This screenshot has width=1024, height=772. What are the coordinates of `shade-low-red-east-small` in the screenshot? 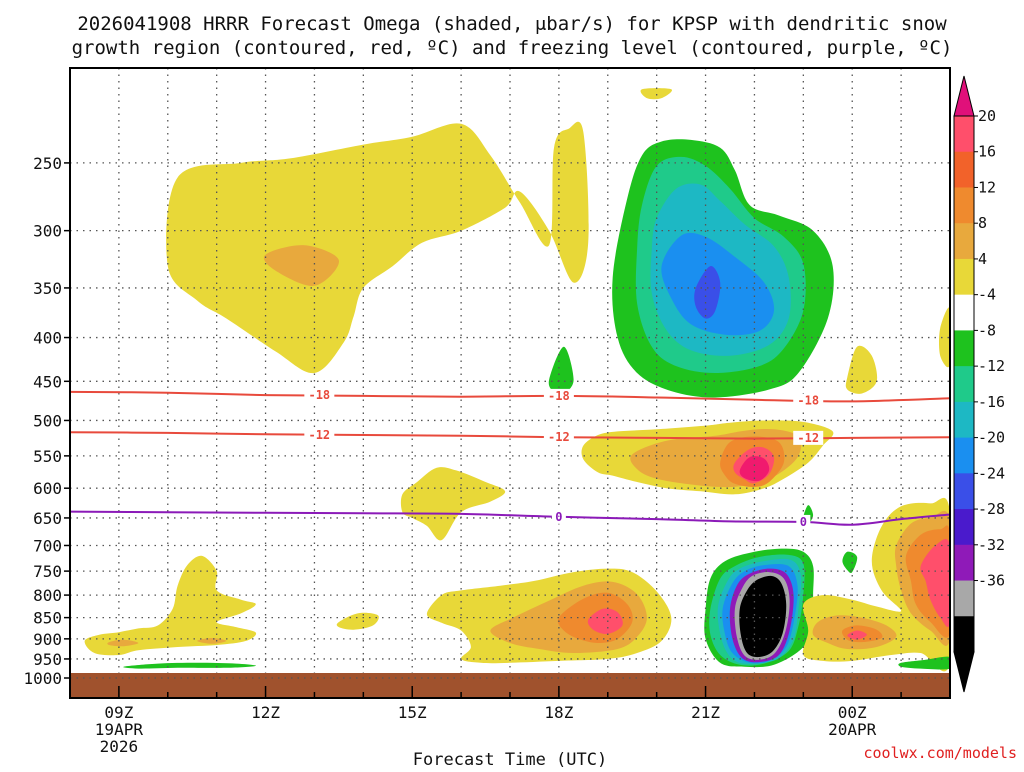 It's located at (857, 635).